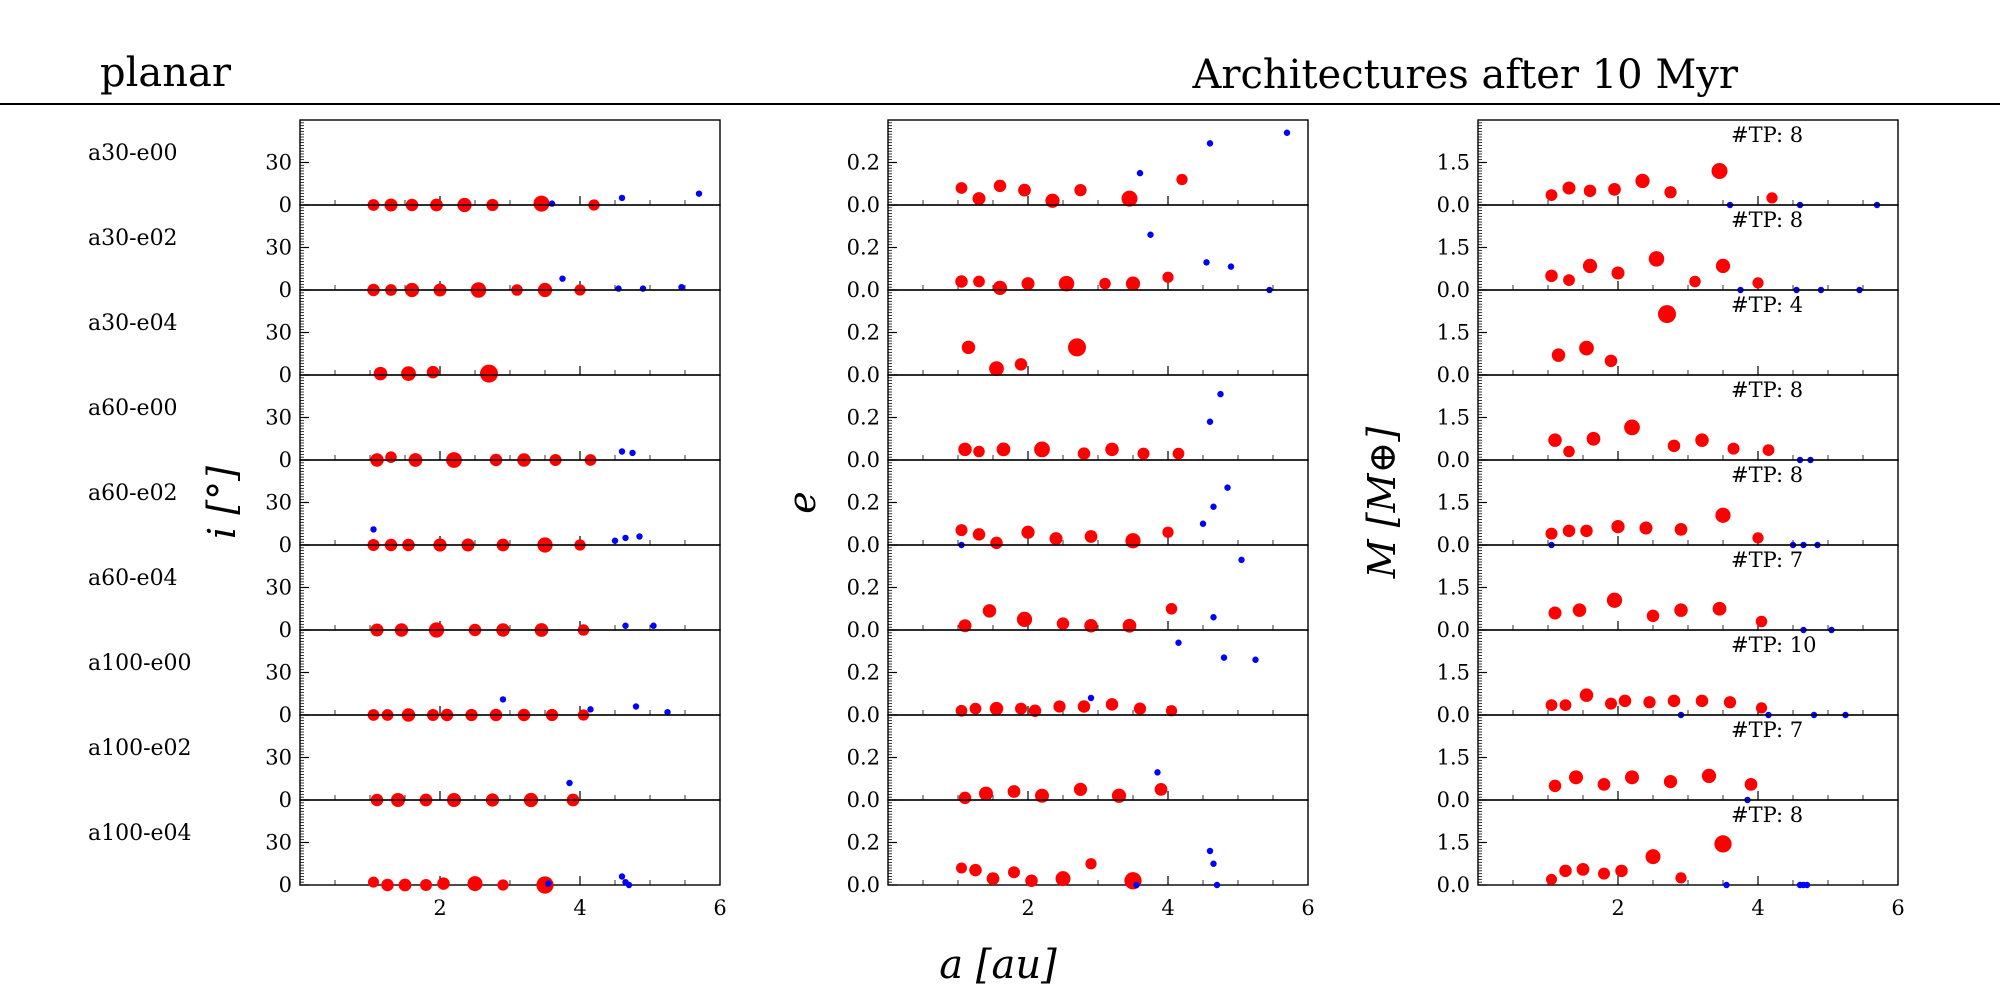 The image size is (2000, 1000). I want to click on y-axis-label: M [M⊕], so click(1382, 503).